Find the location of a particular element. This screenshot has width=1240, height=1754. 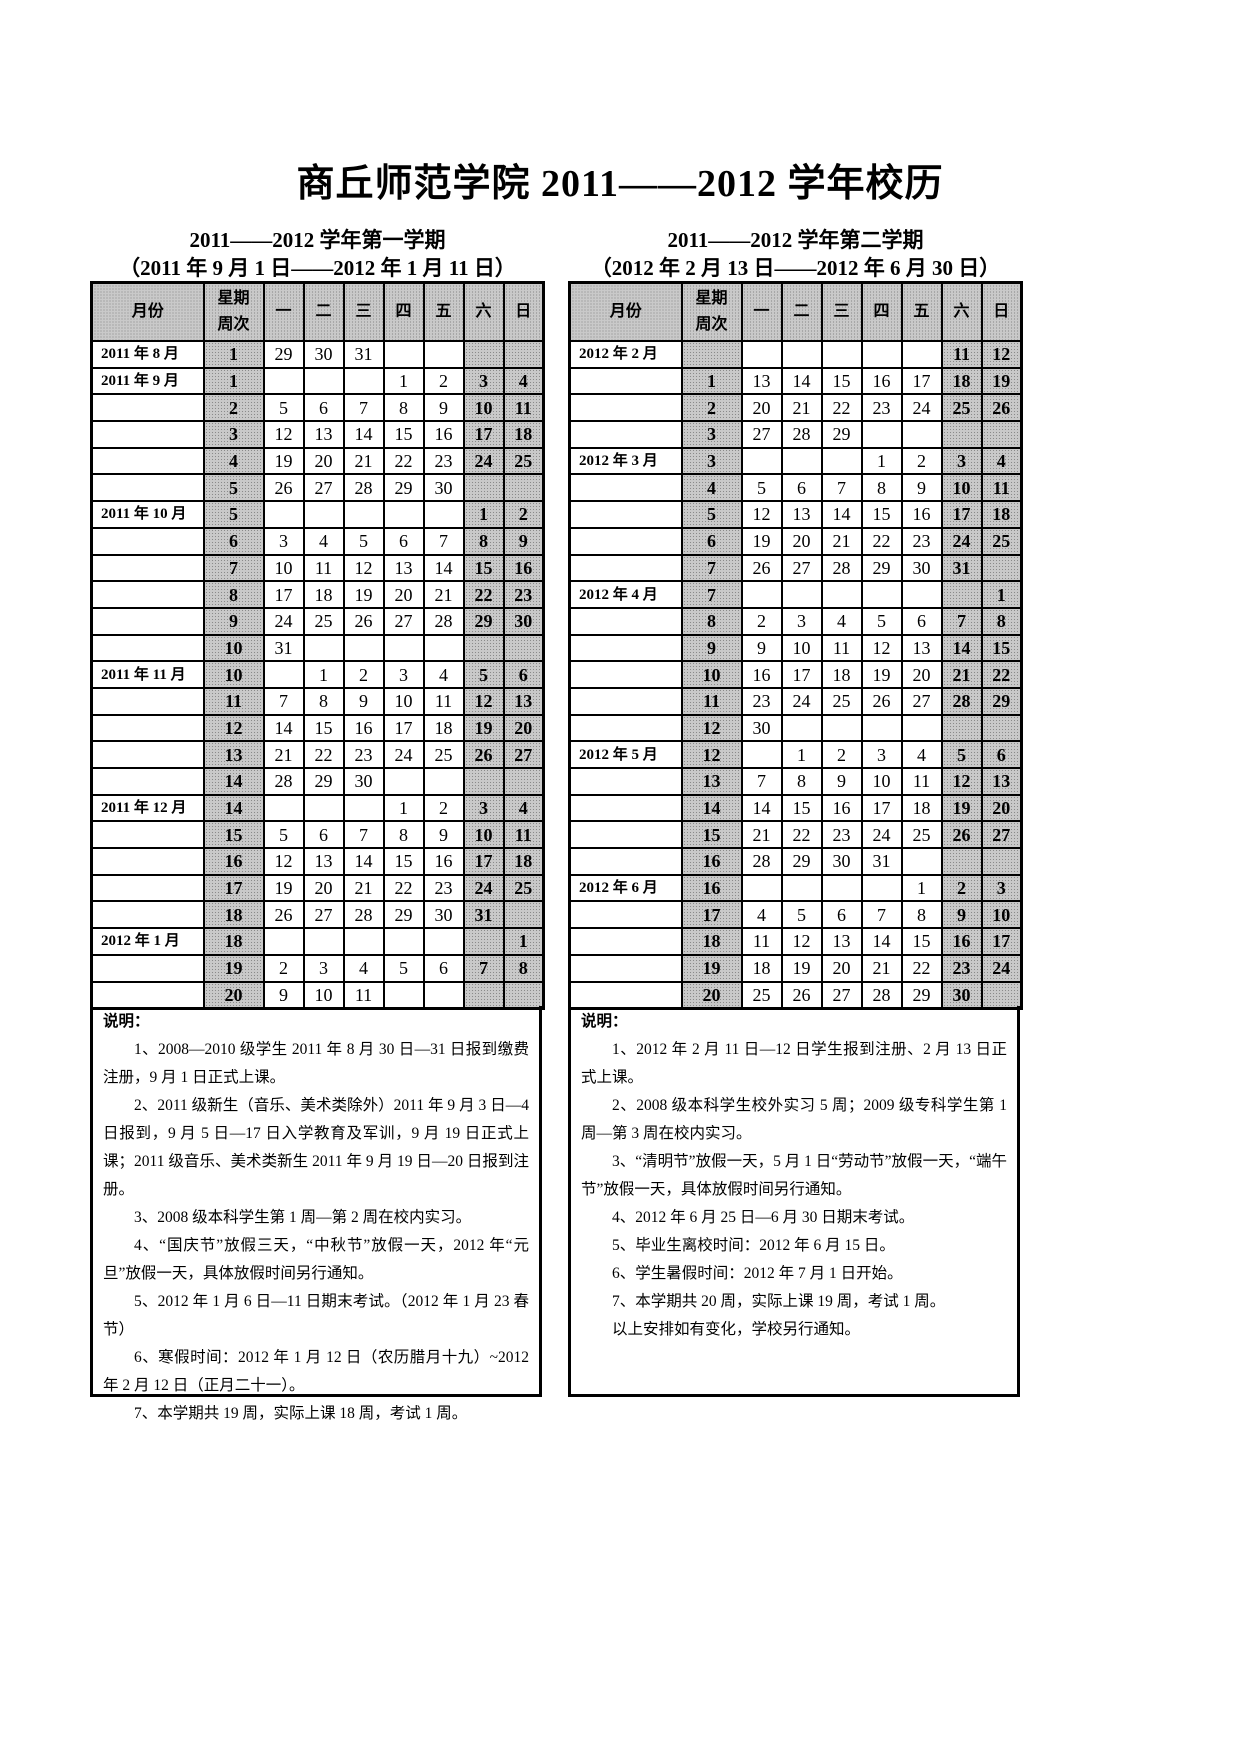

week-number-cell: 17 is located at coordinates (233, 888).